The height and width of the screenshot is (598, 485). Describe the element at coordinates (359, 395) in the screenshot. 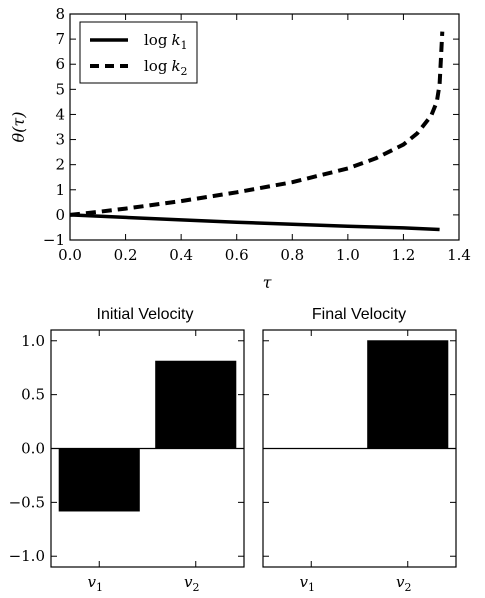

I see `final-velocity-bars` at that location.